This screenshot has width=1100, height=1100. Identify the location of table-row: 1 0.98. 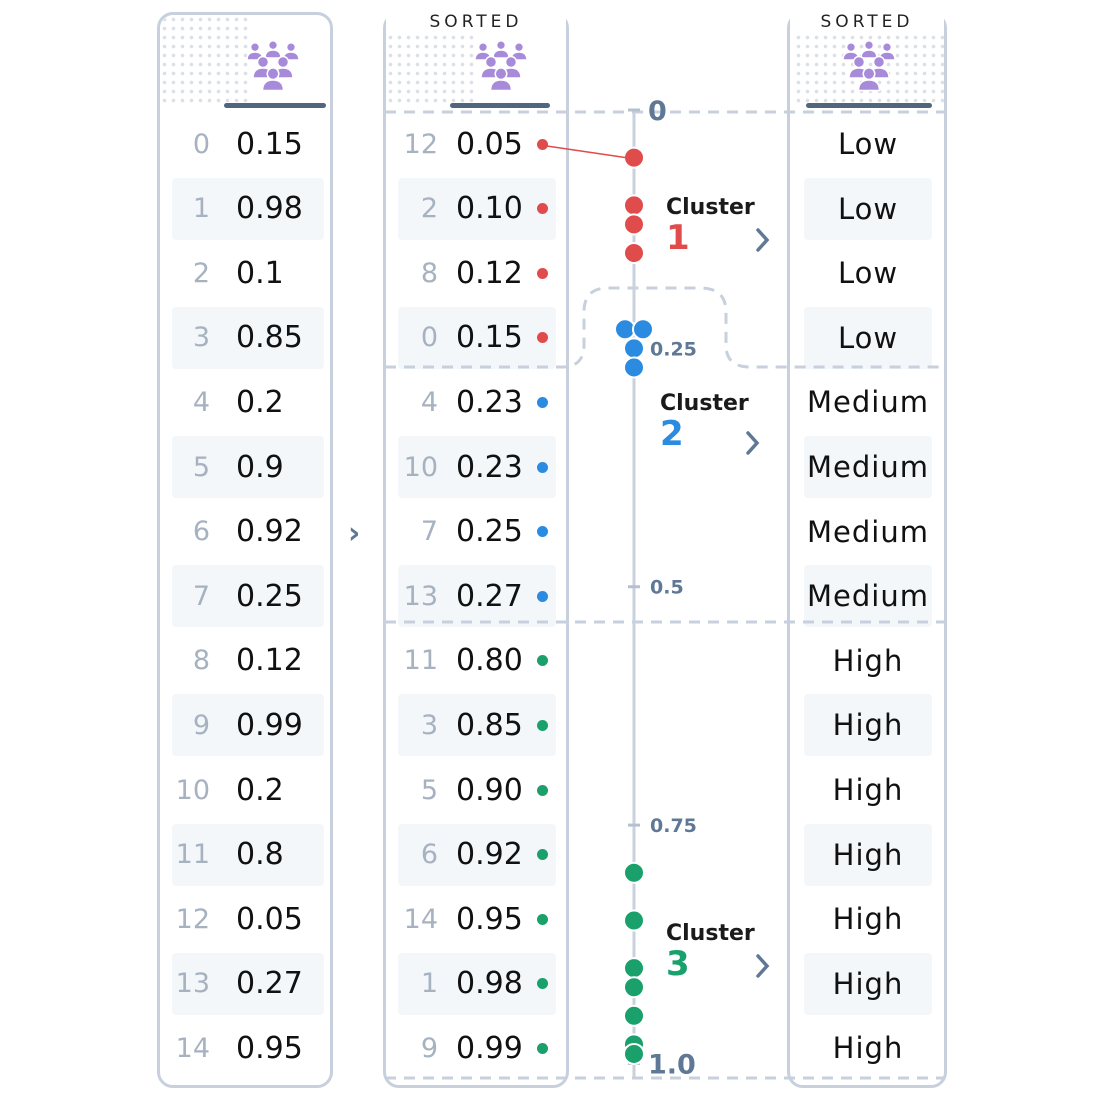
(248, 208).